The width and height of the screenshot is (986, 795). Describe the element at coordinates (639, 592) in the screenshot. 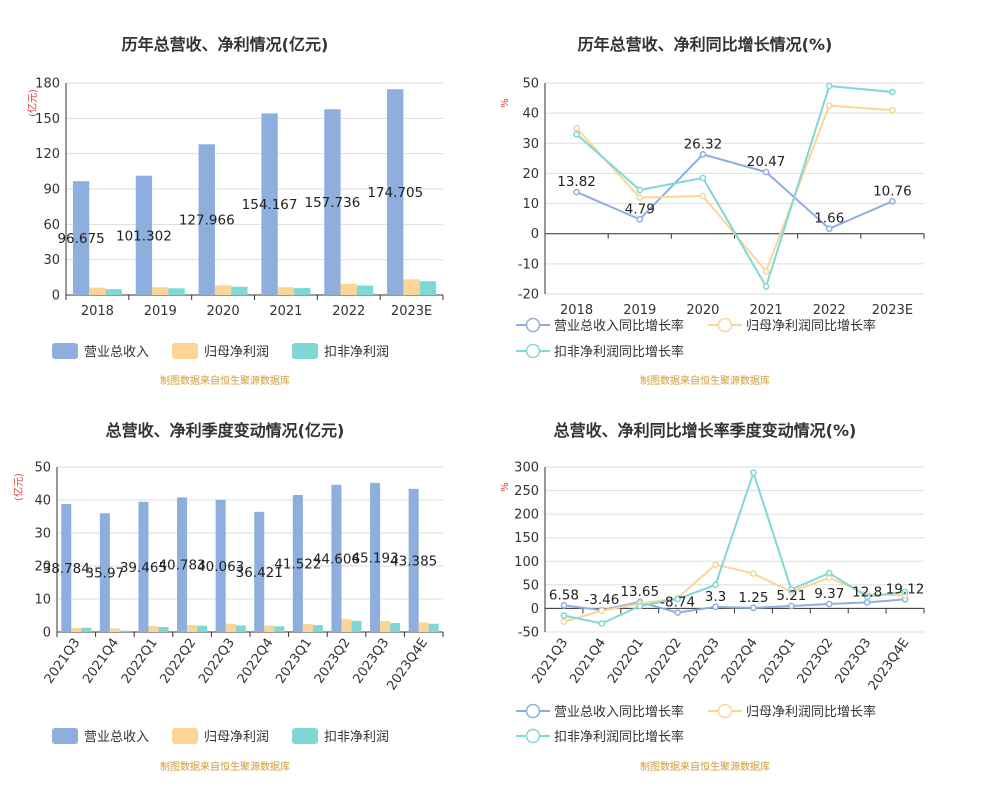

I see `data-label: 13.65` at that location.